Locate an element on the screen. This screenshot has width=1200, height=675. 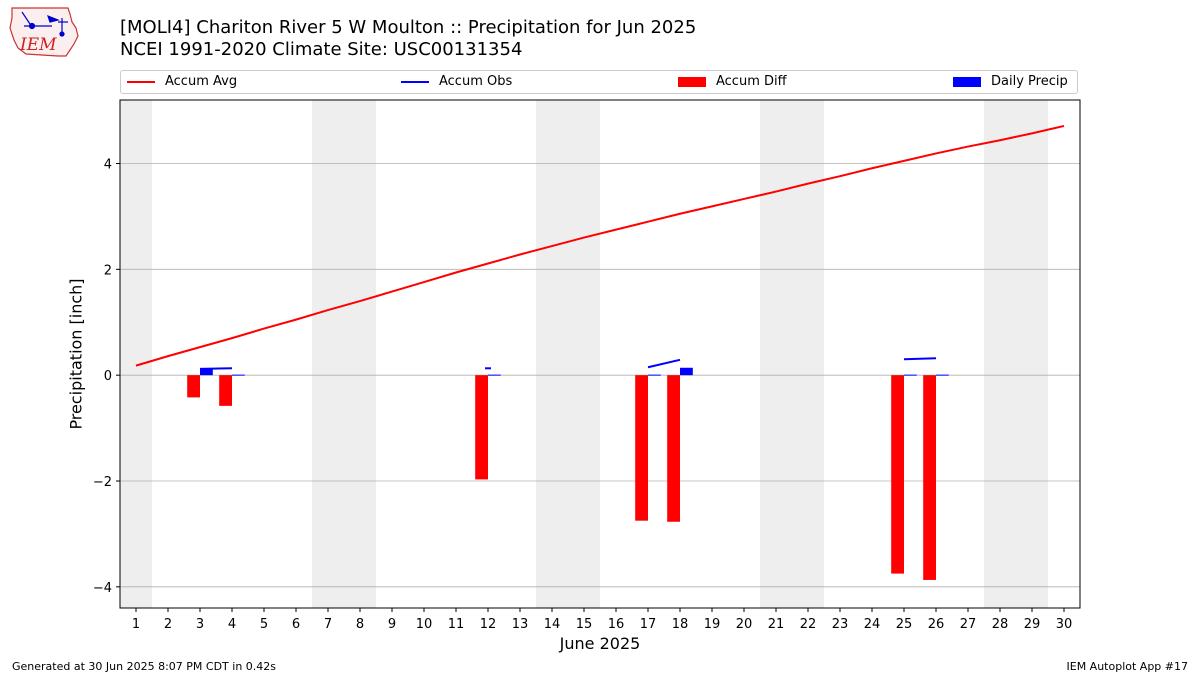
x-tick-label-21: 21 is located at coordinates (776, 624).